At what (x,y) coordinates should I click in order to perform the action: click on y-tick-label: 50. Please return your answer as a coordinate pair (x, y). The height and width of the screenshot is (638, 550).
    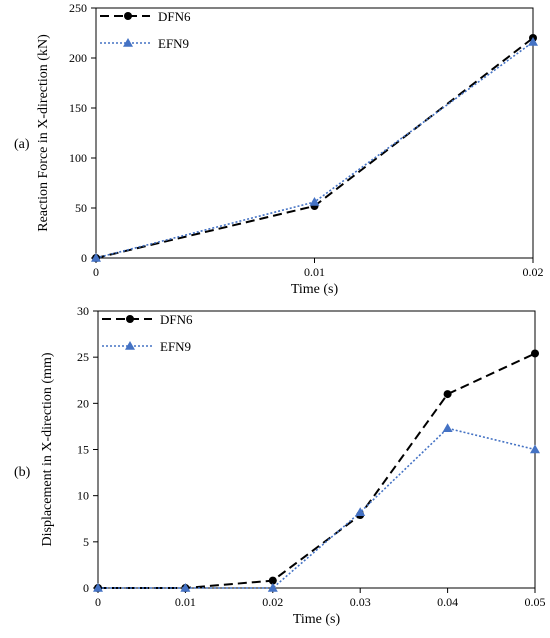
    Looking at the image, I should click on (81, 208).